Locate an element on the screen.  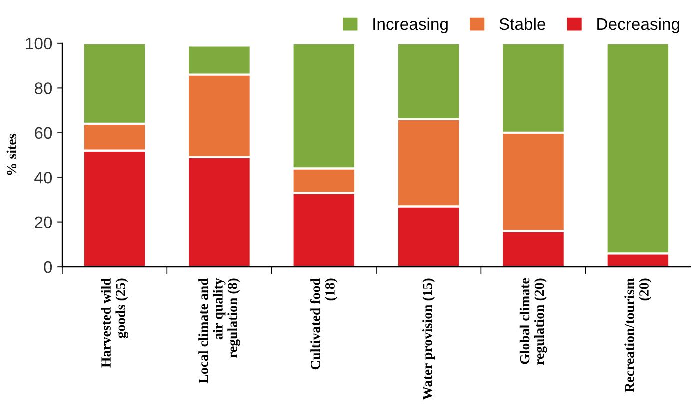
x-tick-label: Global climate regulation (20) is located at coordinates (534, 322).